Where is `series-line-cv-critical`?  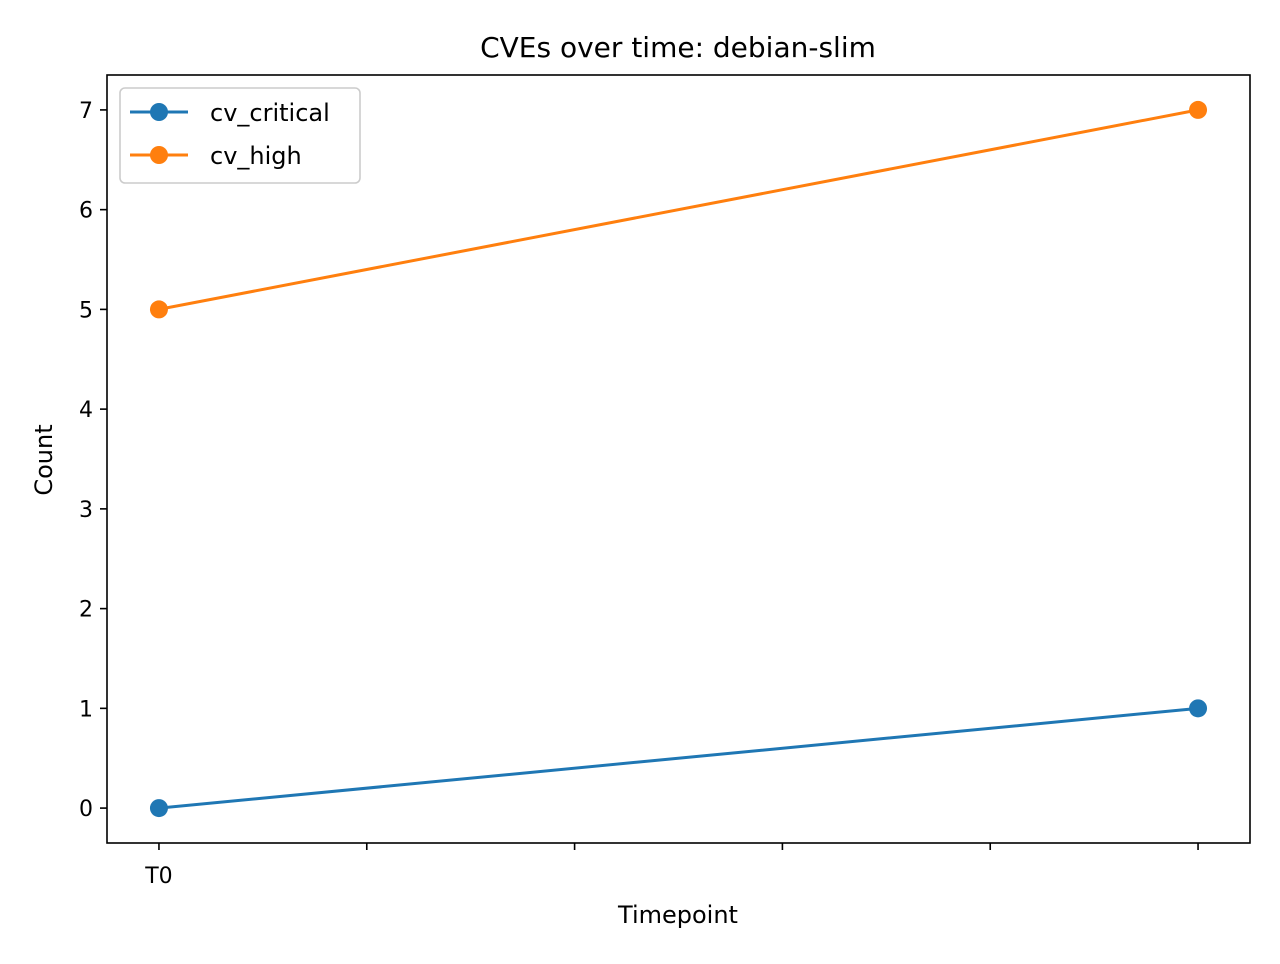
series-line-cv-critical is located at coordinates (678, 758).